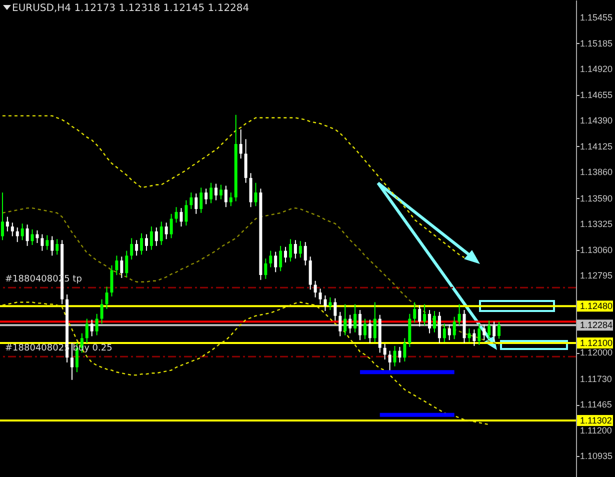  Describe the element at coordinates (596, 325) in the screenshot. I see `ref-line-label: 1.12284` at that location.